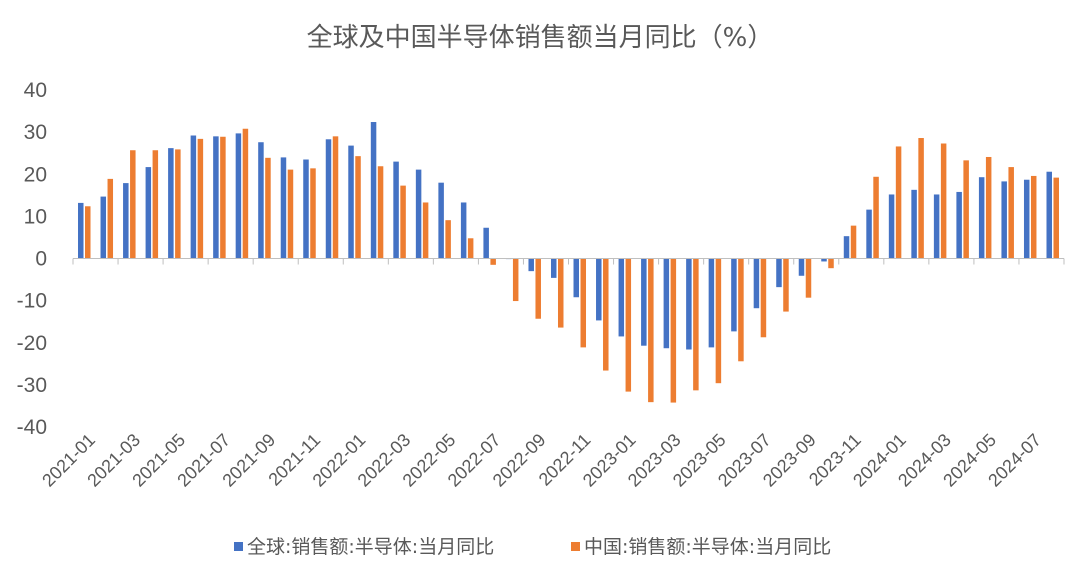 Image resolution: width=1080 pixels, height=584 pixels. What do you see at coordinates (370, 547) in the screenshot?
I see `legend-label-global: 全球:销售额:半导体:当月同比` at bounding box center [370, 547].